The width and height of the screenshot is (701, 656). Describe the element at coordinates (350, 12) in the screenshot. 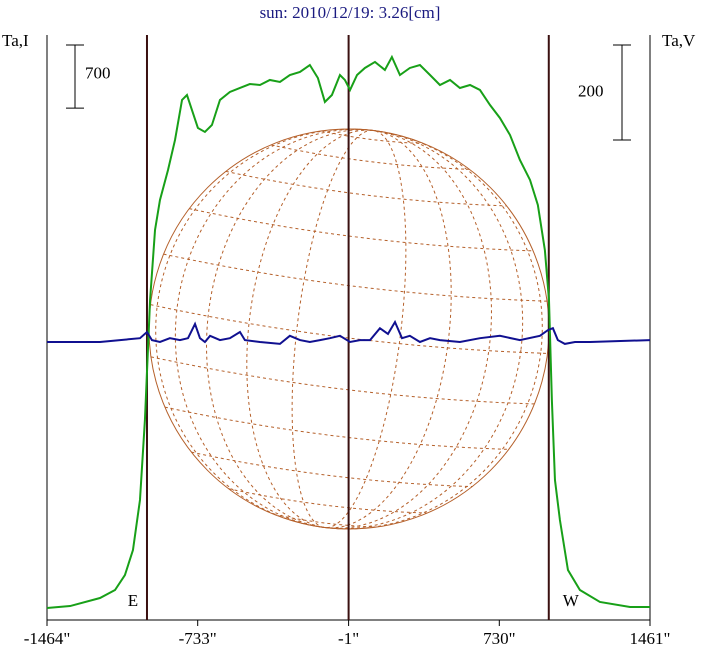

I see `chart-title: sun: 2010/12/19: 3.26[cm]` at that location.